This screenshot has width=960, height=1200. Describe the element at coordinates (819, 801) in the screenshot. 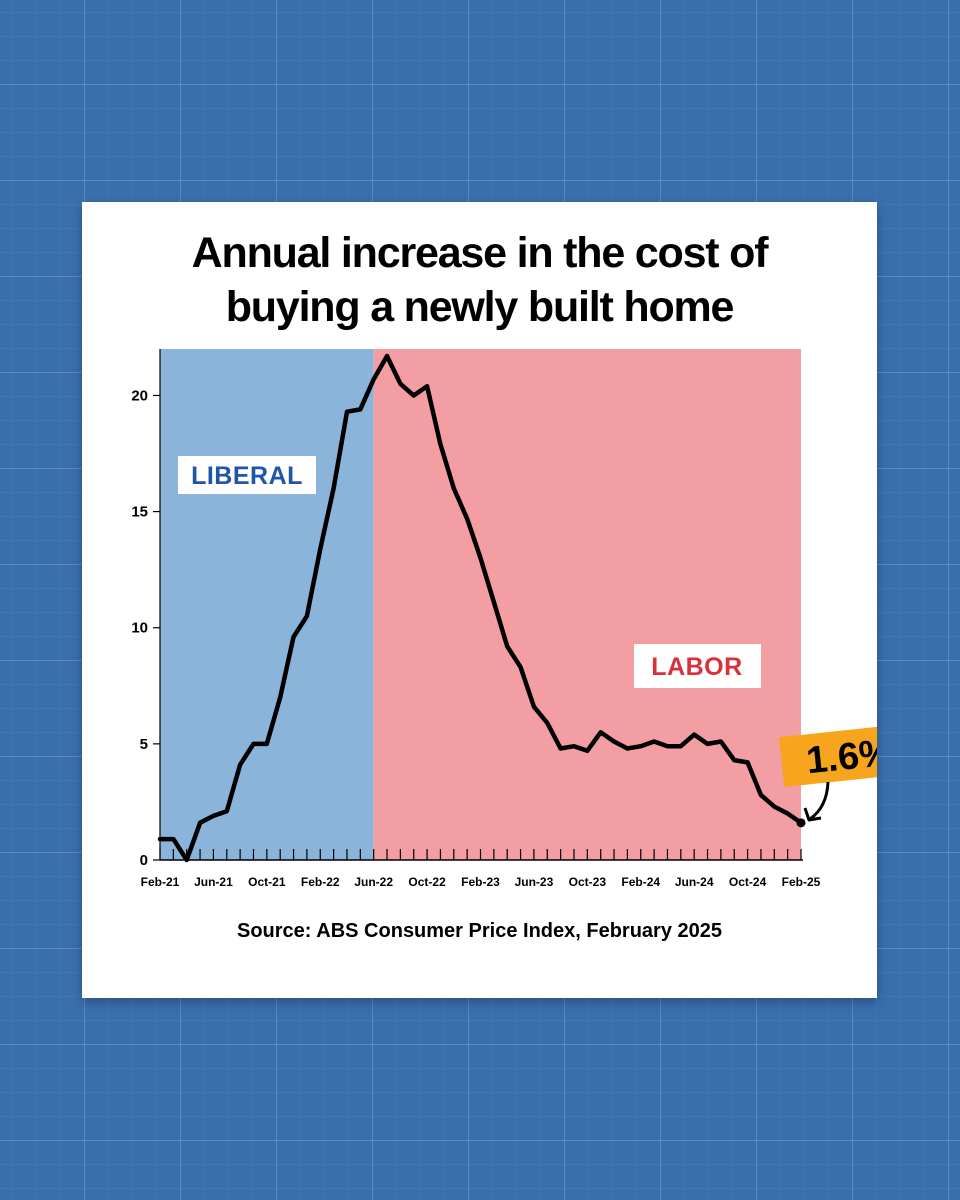

I see `callout-arrow` at that location.